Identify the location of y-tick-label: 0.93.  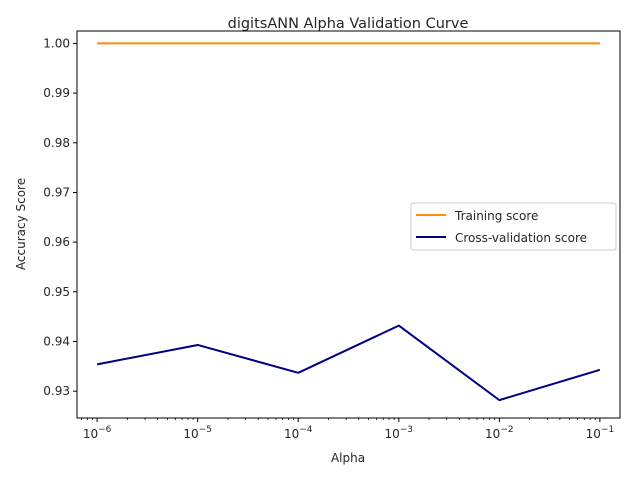
(56, 391).